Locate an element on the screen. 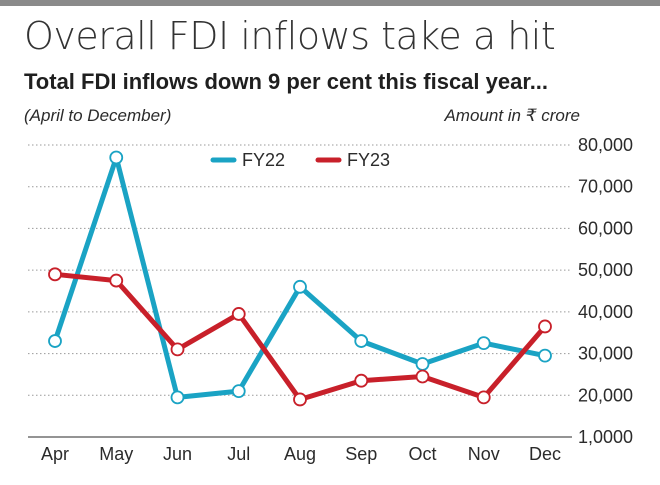  y-tick-label: 80,000 is located at coordinates (605, 145).